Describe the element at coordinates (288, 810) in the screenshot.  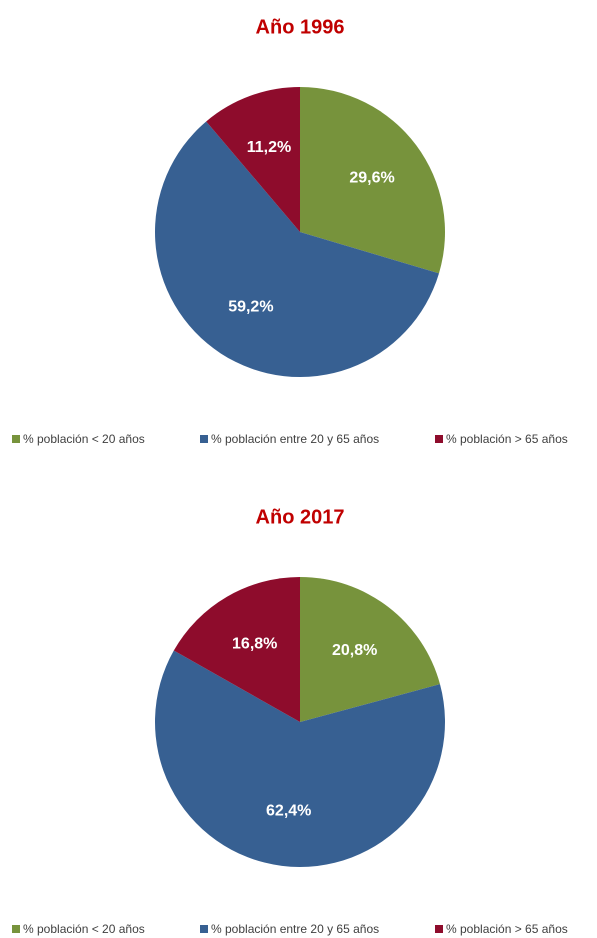
I see `data-label: 62,4%` at that location.